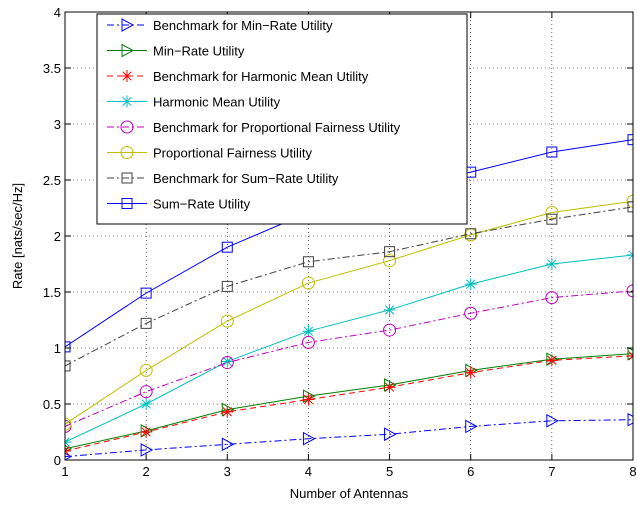 This screenshot has width=637, height=508. I want to click on x-tick-label: 5, so click(389, 471).